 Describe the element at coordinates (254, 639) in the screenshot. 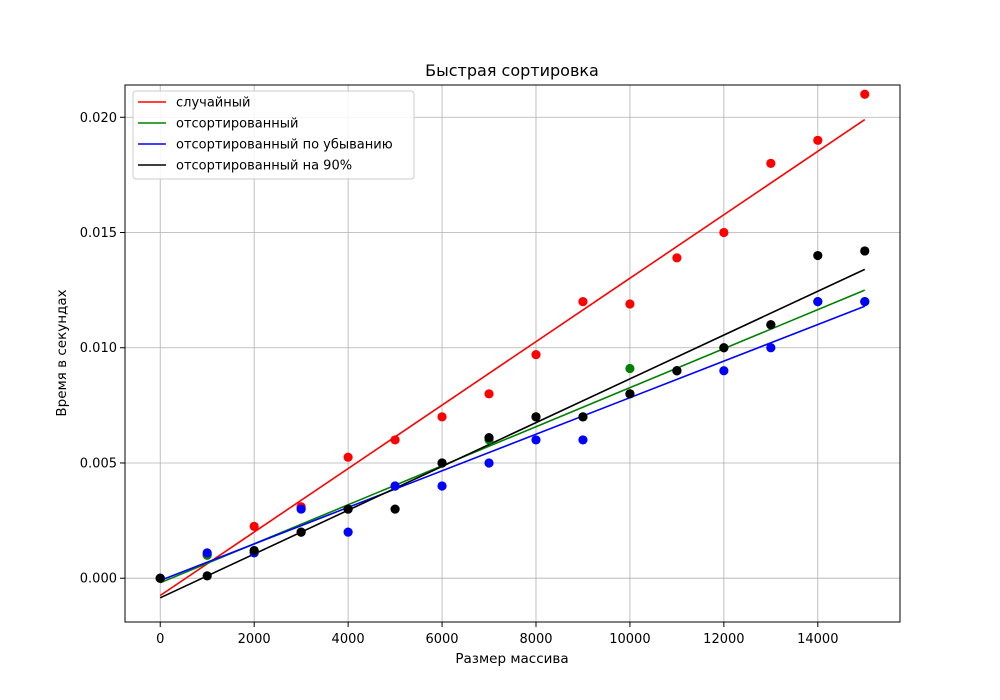

I see `x-tick-label: 2000` at that location.